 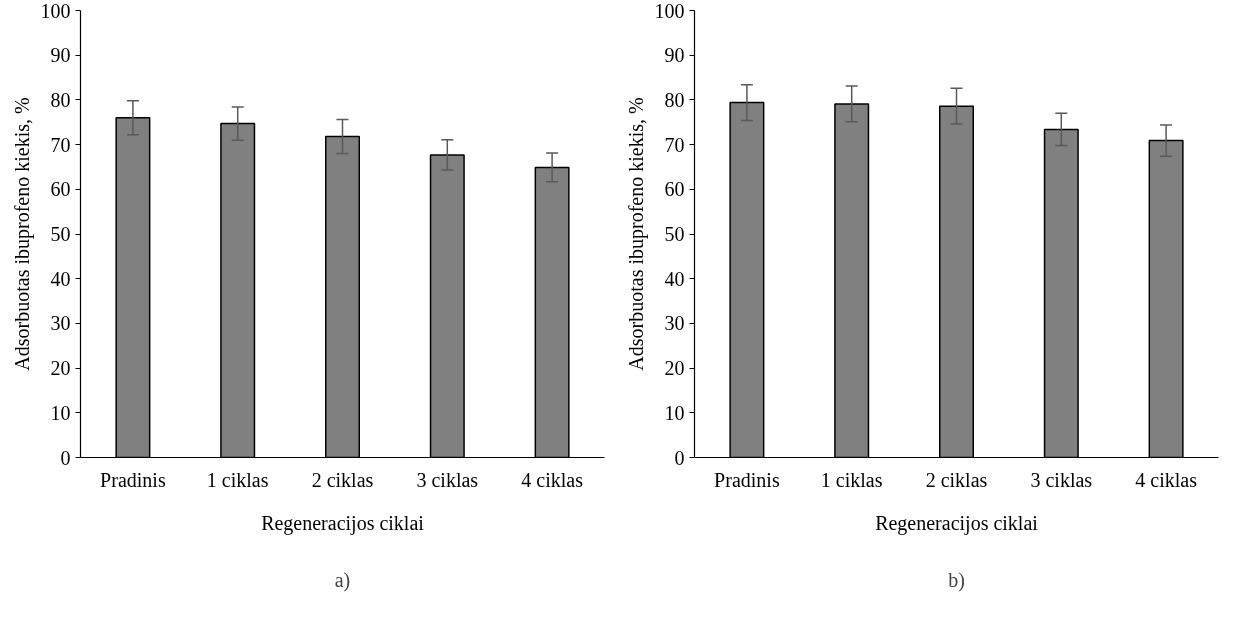 I want to click on text: b), so click(x=956, y=580).